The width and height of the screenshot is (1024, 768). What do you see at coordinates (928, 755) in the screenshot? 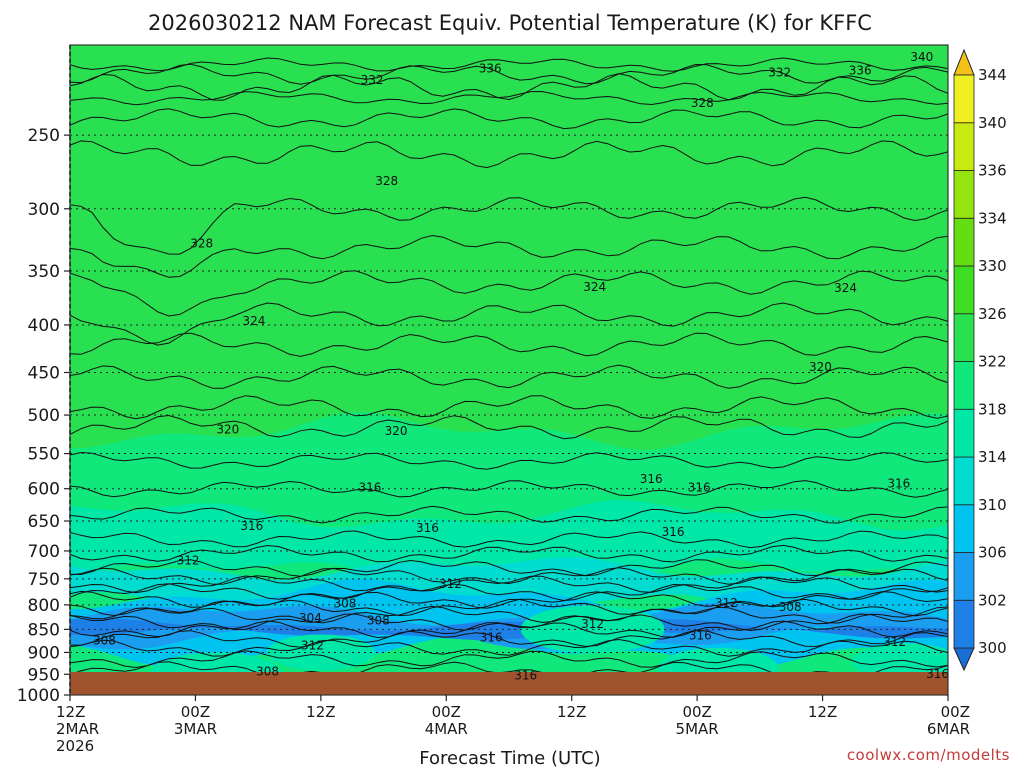
I see `credit-text: coolwx.com/modelts` at bounding box center [928, 755].